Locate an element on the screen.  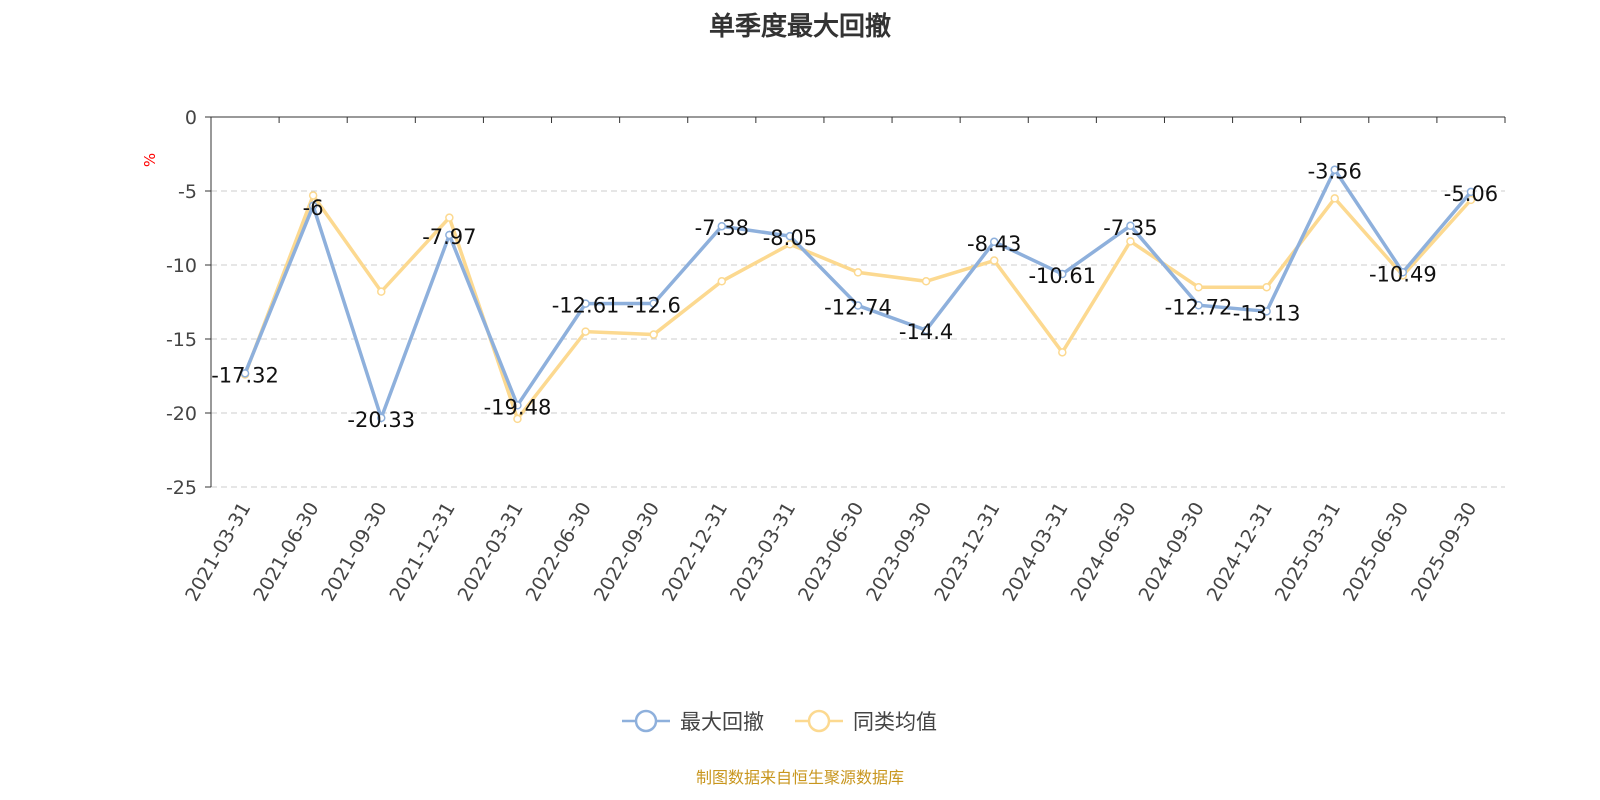
x-tick-label: 2024-06-30 is located at coordinates (1103, 552).